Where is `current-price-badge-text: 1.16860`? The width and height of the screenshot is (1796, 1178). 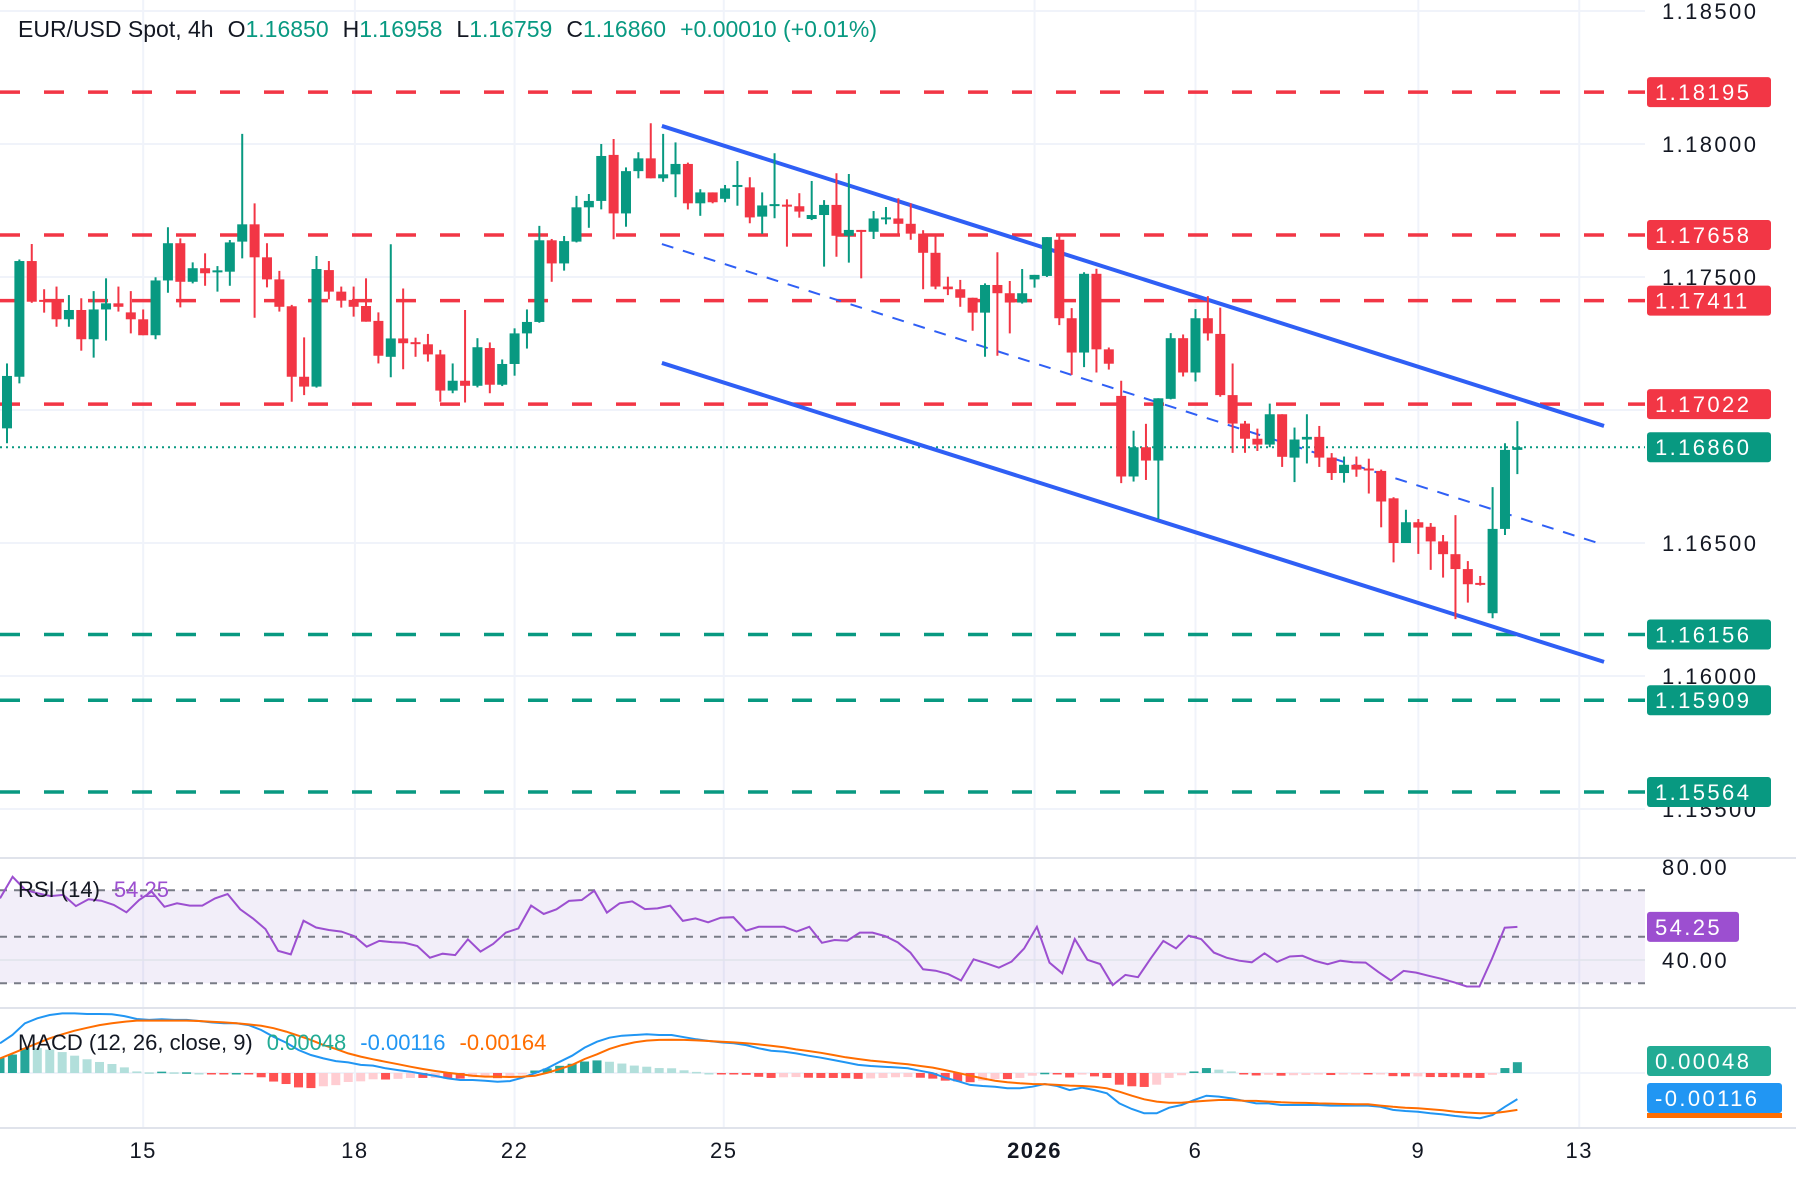 current-price-badge-text: 1.16860 is located at coordinates (1703, 447).